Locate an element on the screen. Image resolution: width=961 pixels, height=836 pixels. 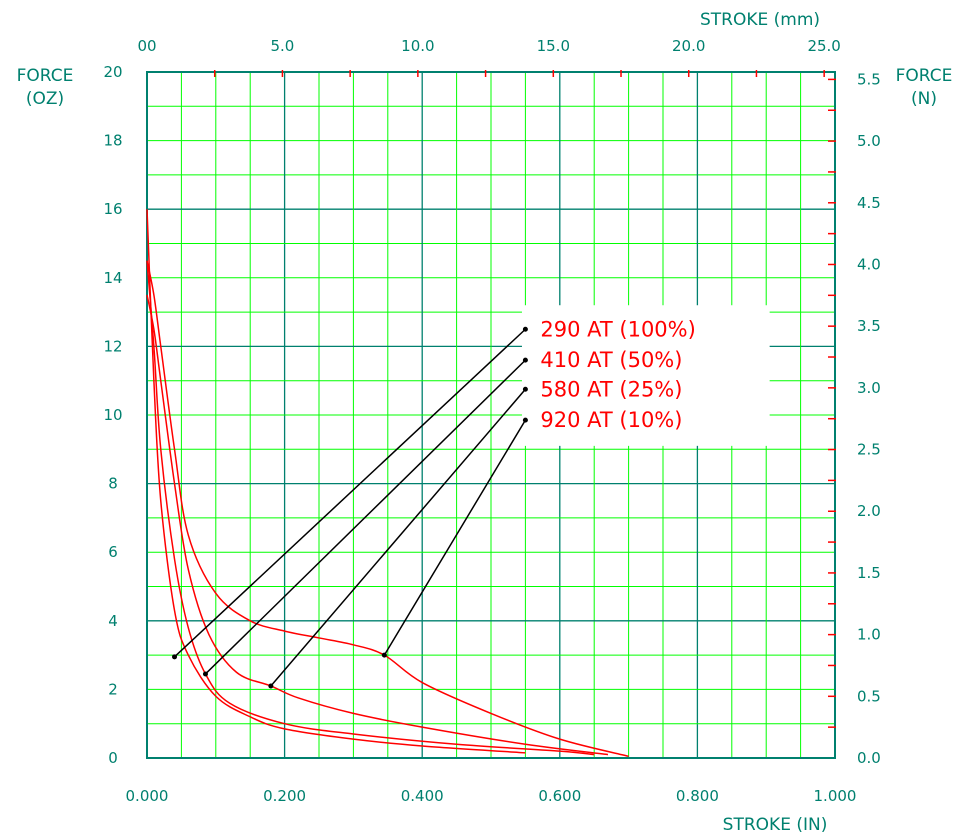
y-tick-label-left: 6 is located at coordinates (113, 552).